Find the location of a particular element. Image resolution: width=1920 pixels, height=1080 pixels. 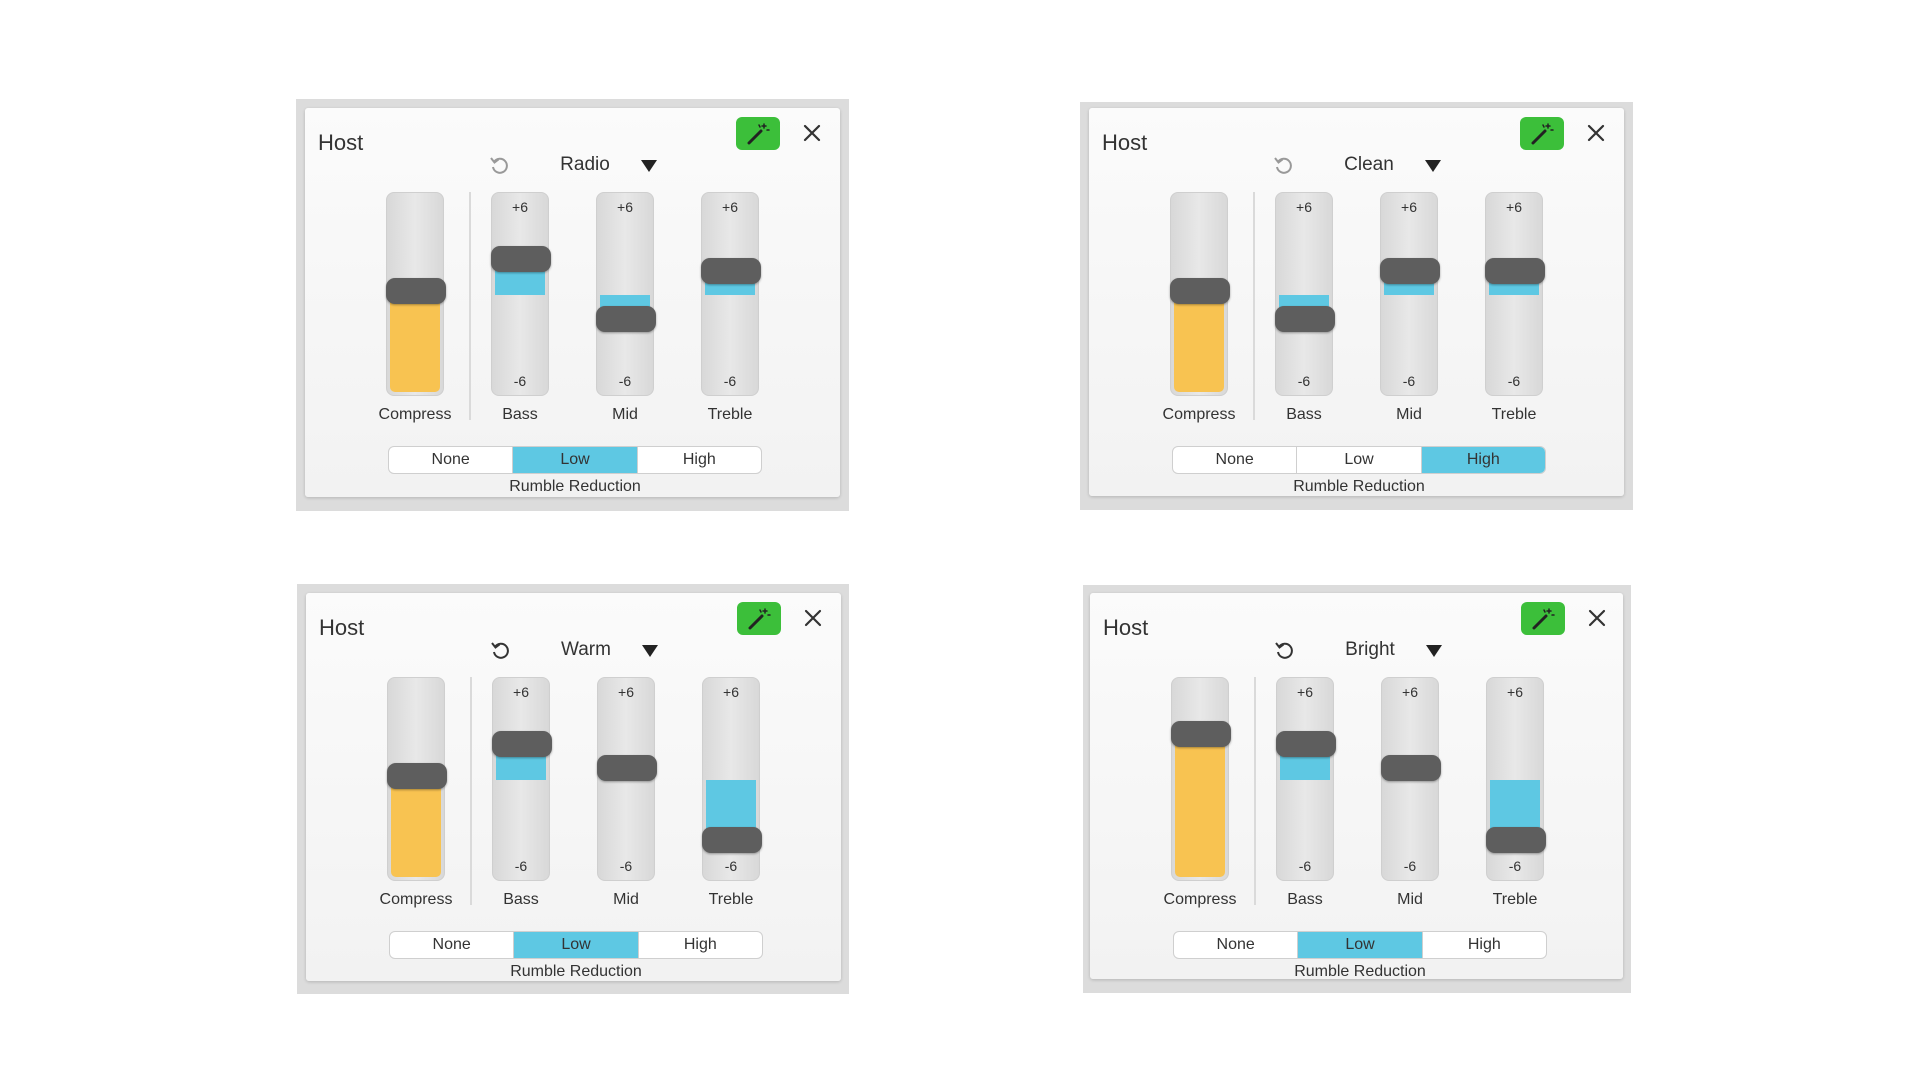

preset-select: Radio is located at coordinates (585, 164).